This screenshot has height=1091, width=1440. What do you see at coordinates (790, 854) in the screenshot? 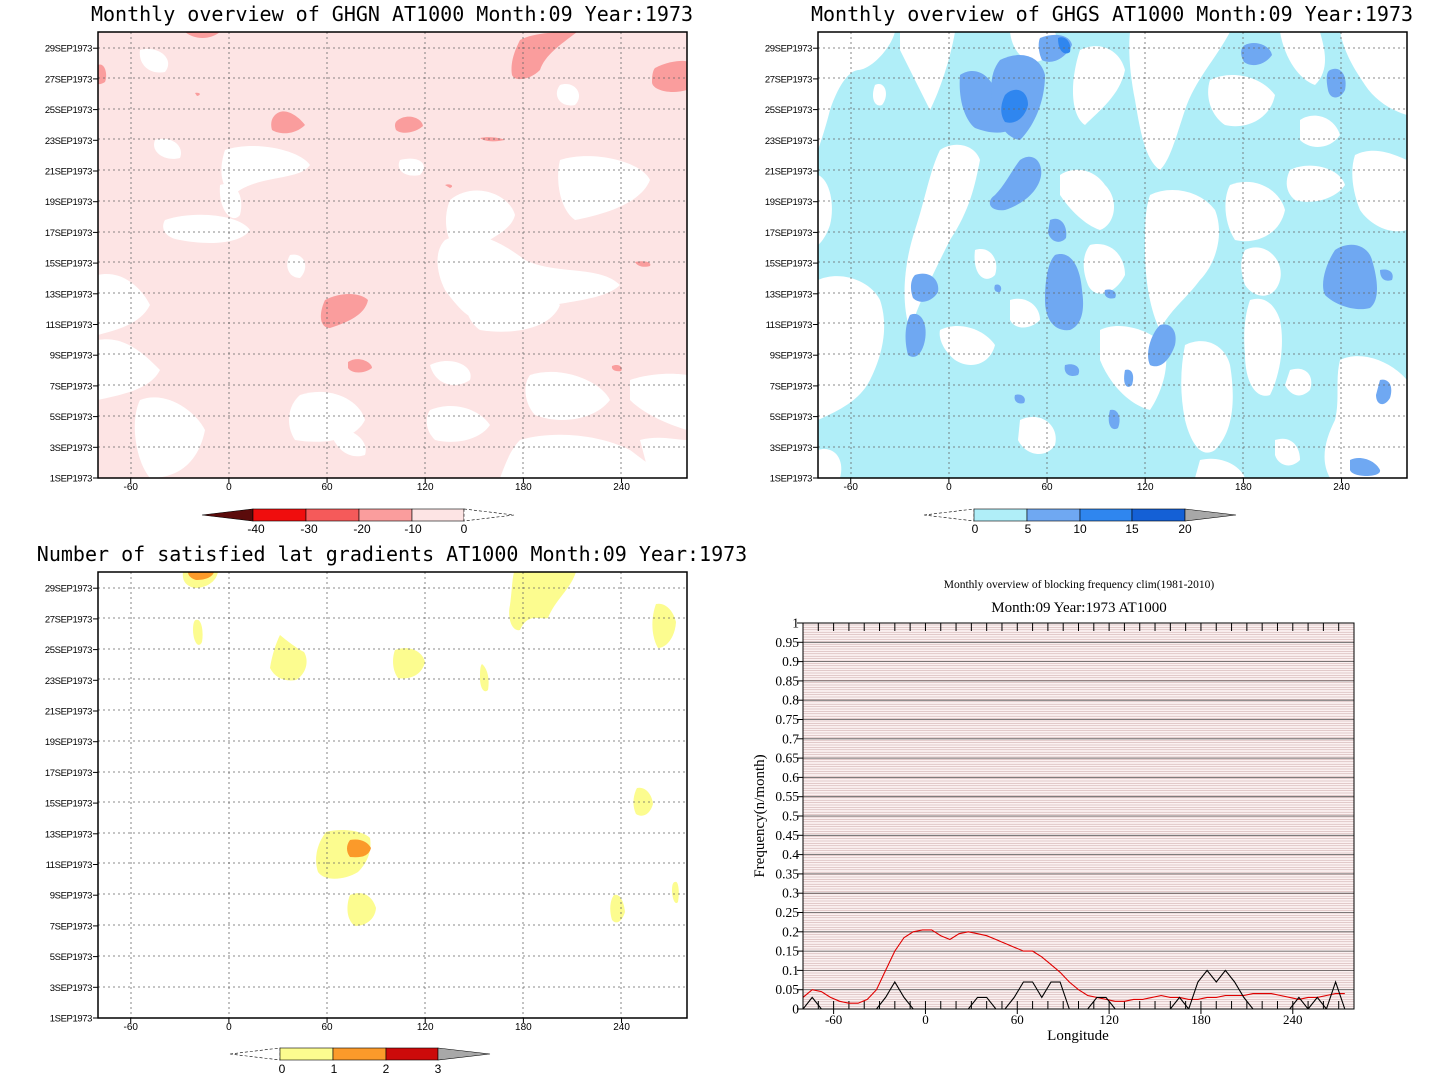
I see `frequency-y-tick-label: 0.4` at bounding box center [790, 854].